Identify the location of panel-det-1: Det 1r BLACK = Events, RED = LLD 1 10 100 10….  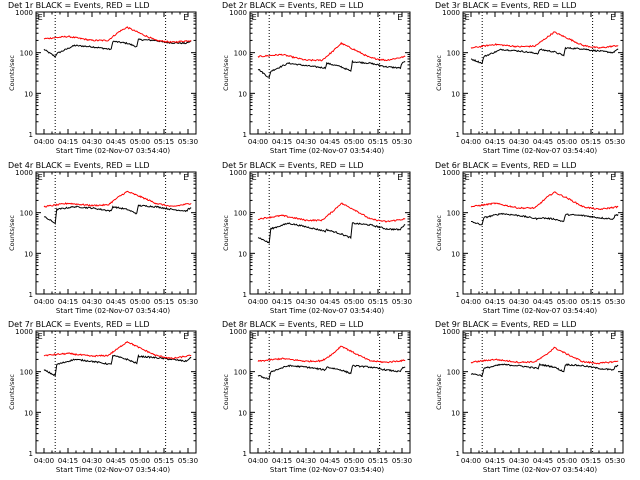
(103, 78).